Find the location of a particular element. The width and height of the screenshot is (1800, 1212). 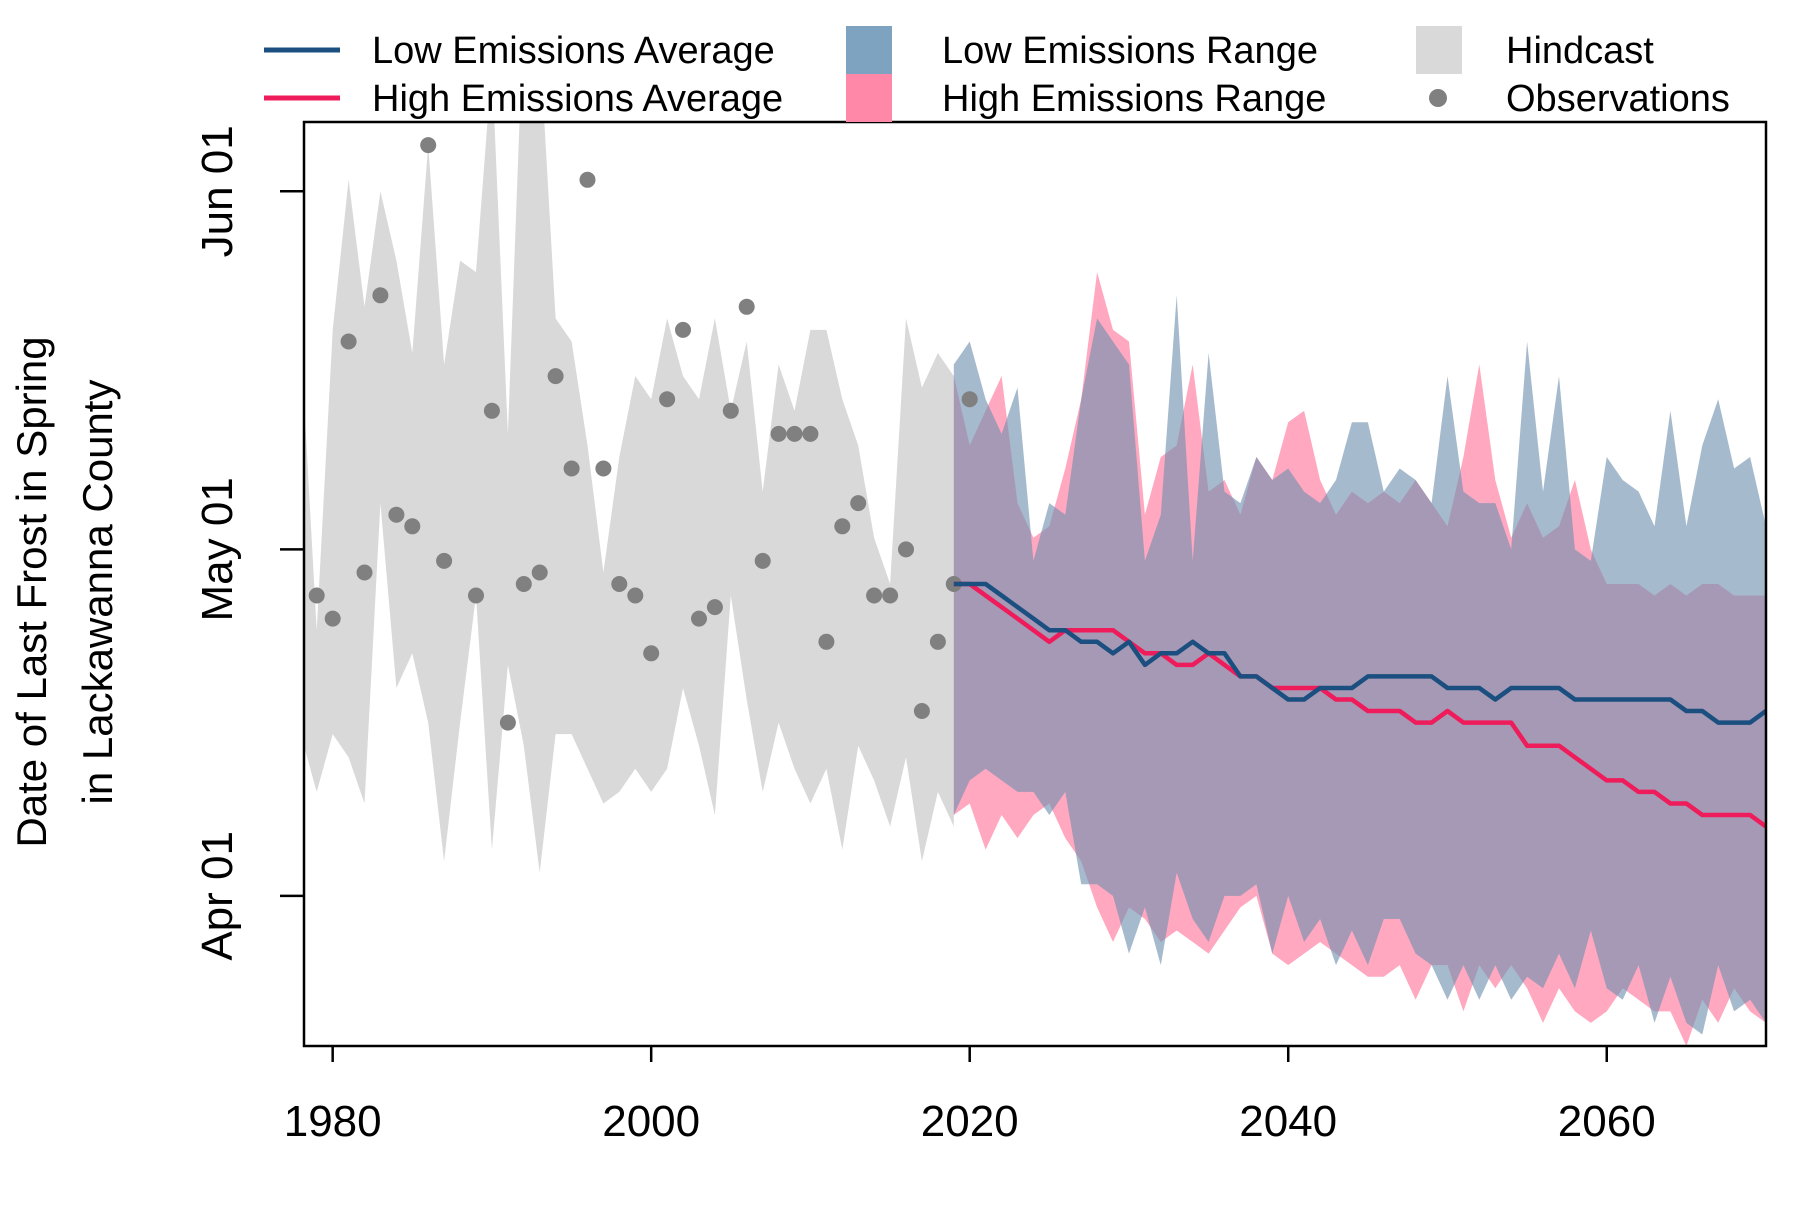

legend-label: Low Emissions Range is located at coordinates (1130, 51).